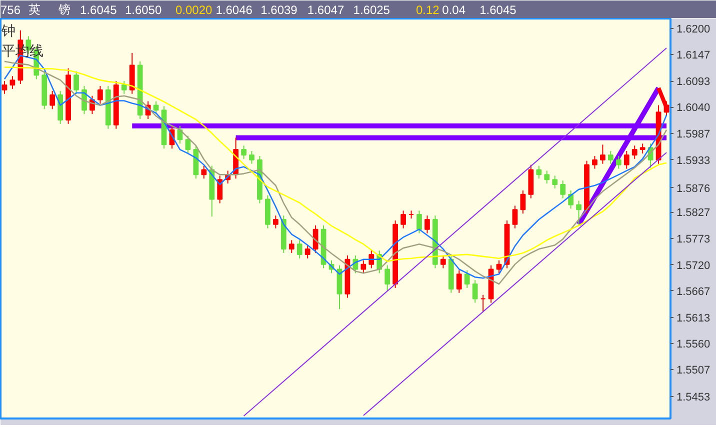  I want to click on y-tick-label: 1.5453, so click(693, 397).